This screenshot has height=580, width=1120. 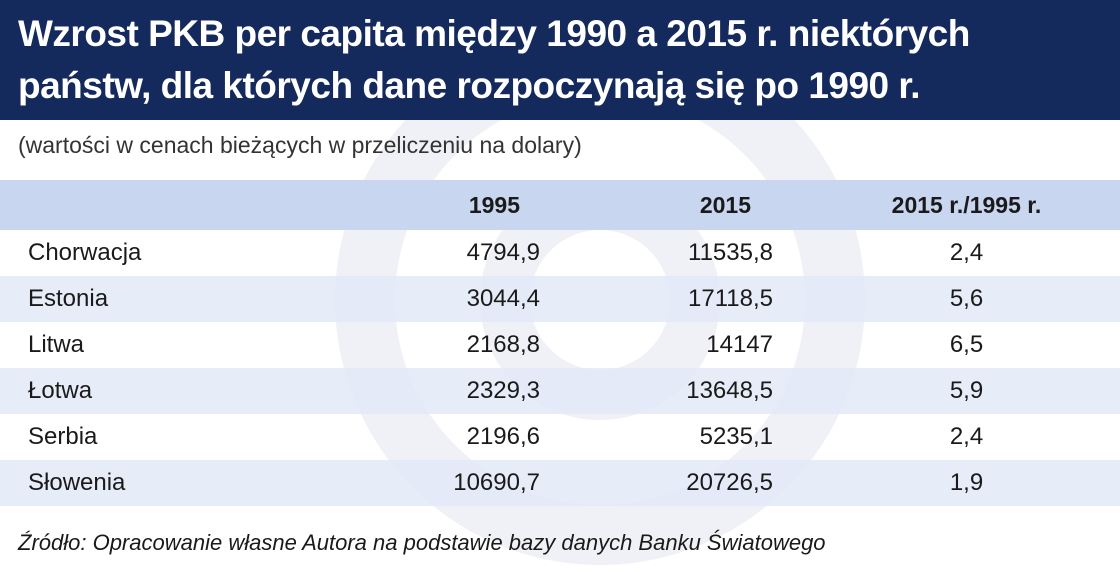 I want to click on table-row: Estonia 3044,4 17118,5 5,6, so click(x=560, y=299).